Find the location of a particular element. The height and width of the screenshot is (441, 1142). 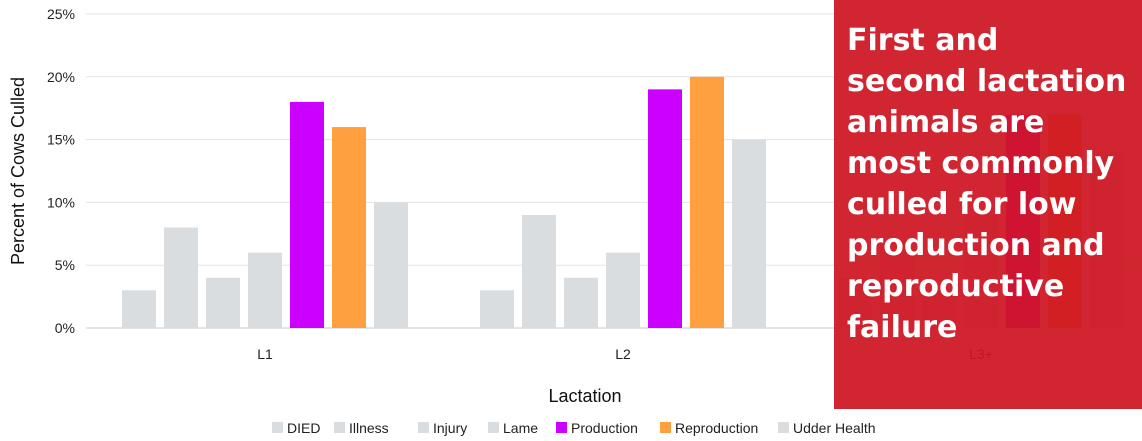

legend-label: Injury is located at coordinates (450, 428).